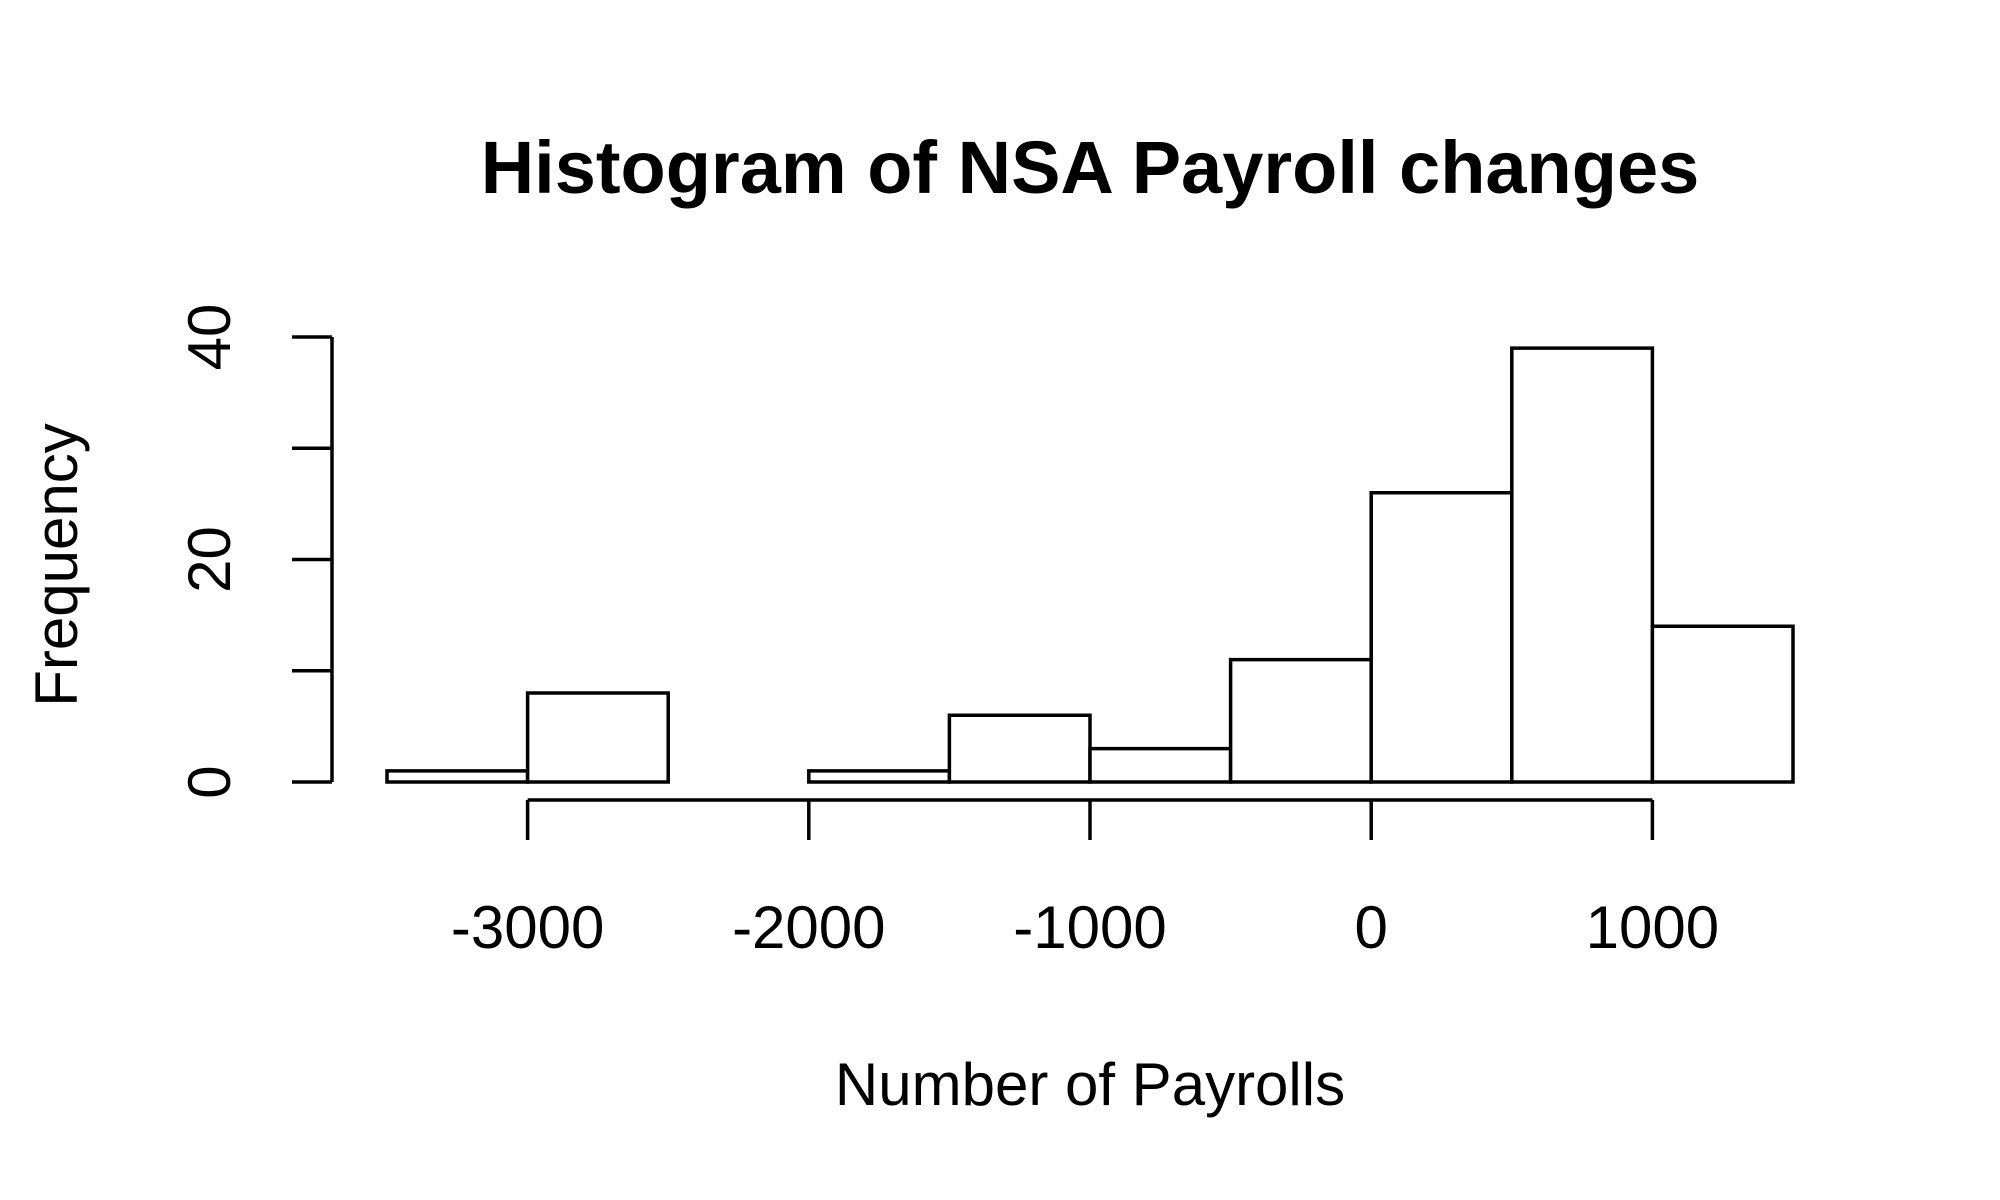 This screenshot has height=1200, width=2000. I want to click on x-tick-label-4: 1000, so click(1652, 927).